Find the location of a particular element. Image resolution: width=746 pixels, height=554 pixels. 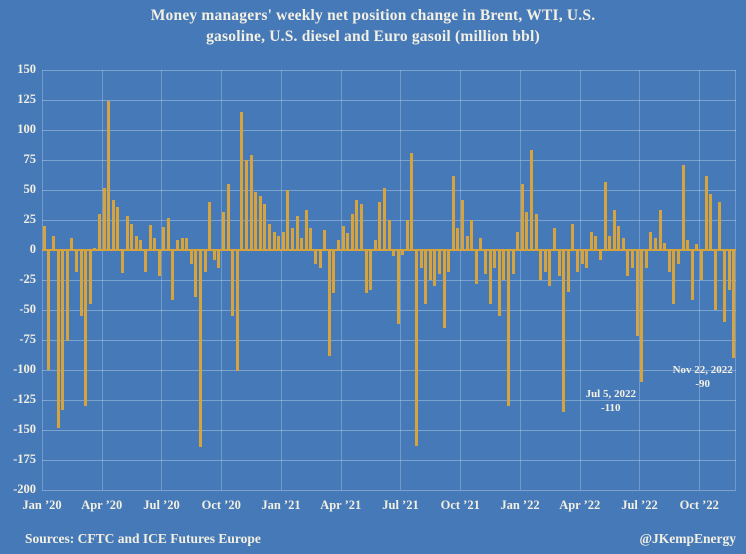

data-annotation: Jul 5, 2022 -110 is located at coordinates (611, 401).